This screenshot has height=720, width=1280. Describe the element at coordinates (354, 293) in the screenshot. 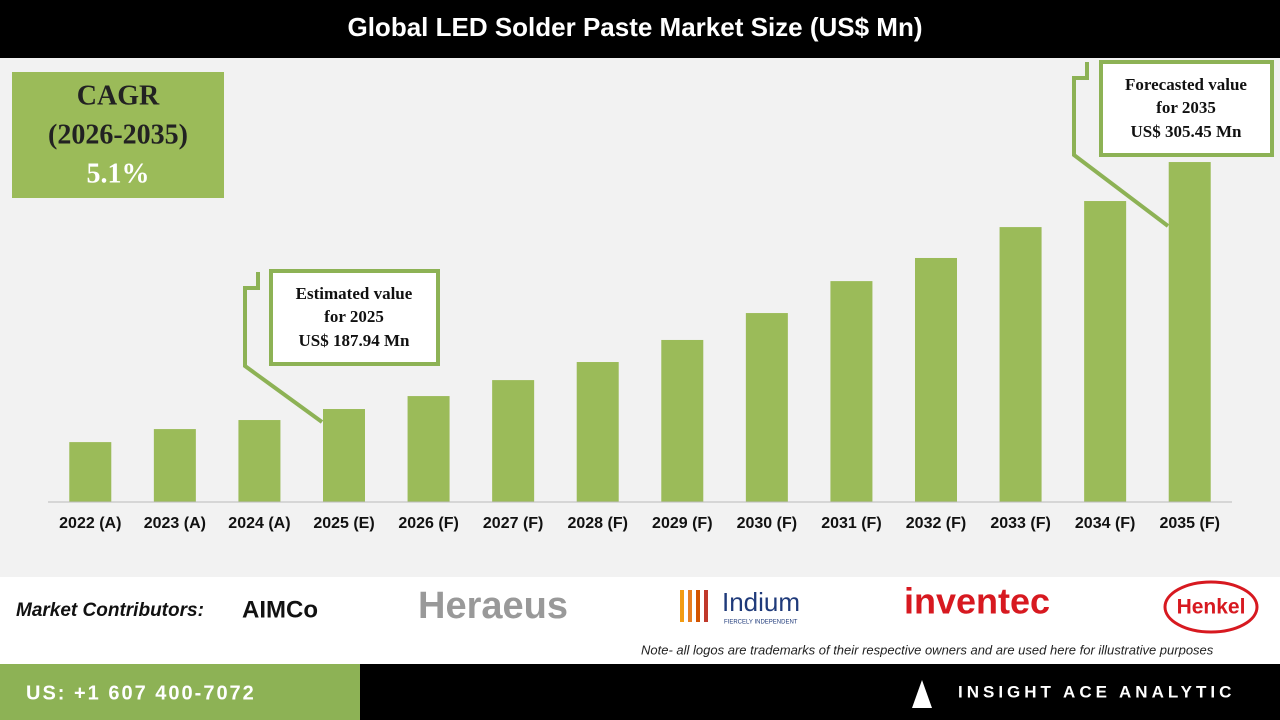

I see `callout-text: Estimated value` at that location.